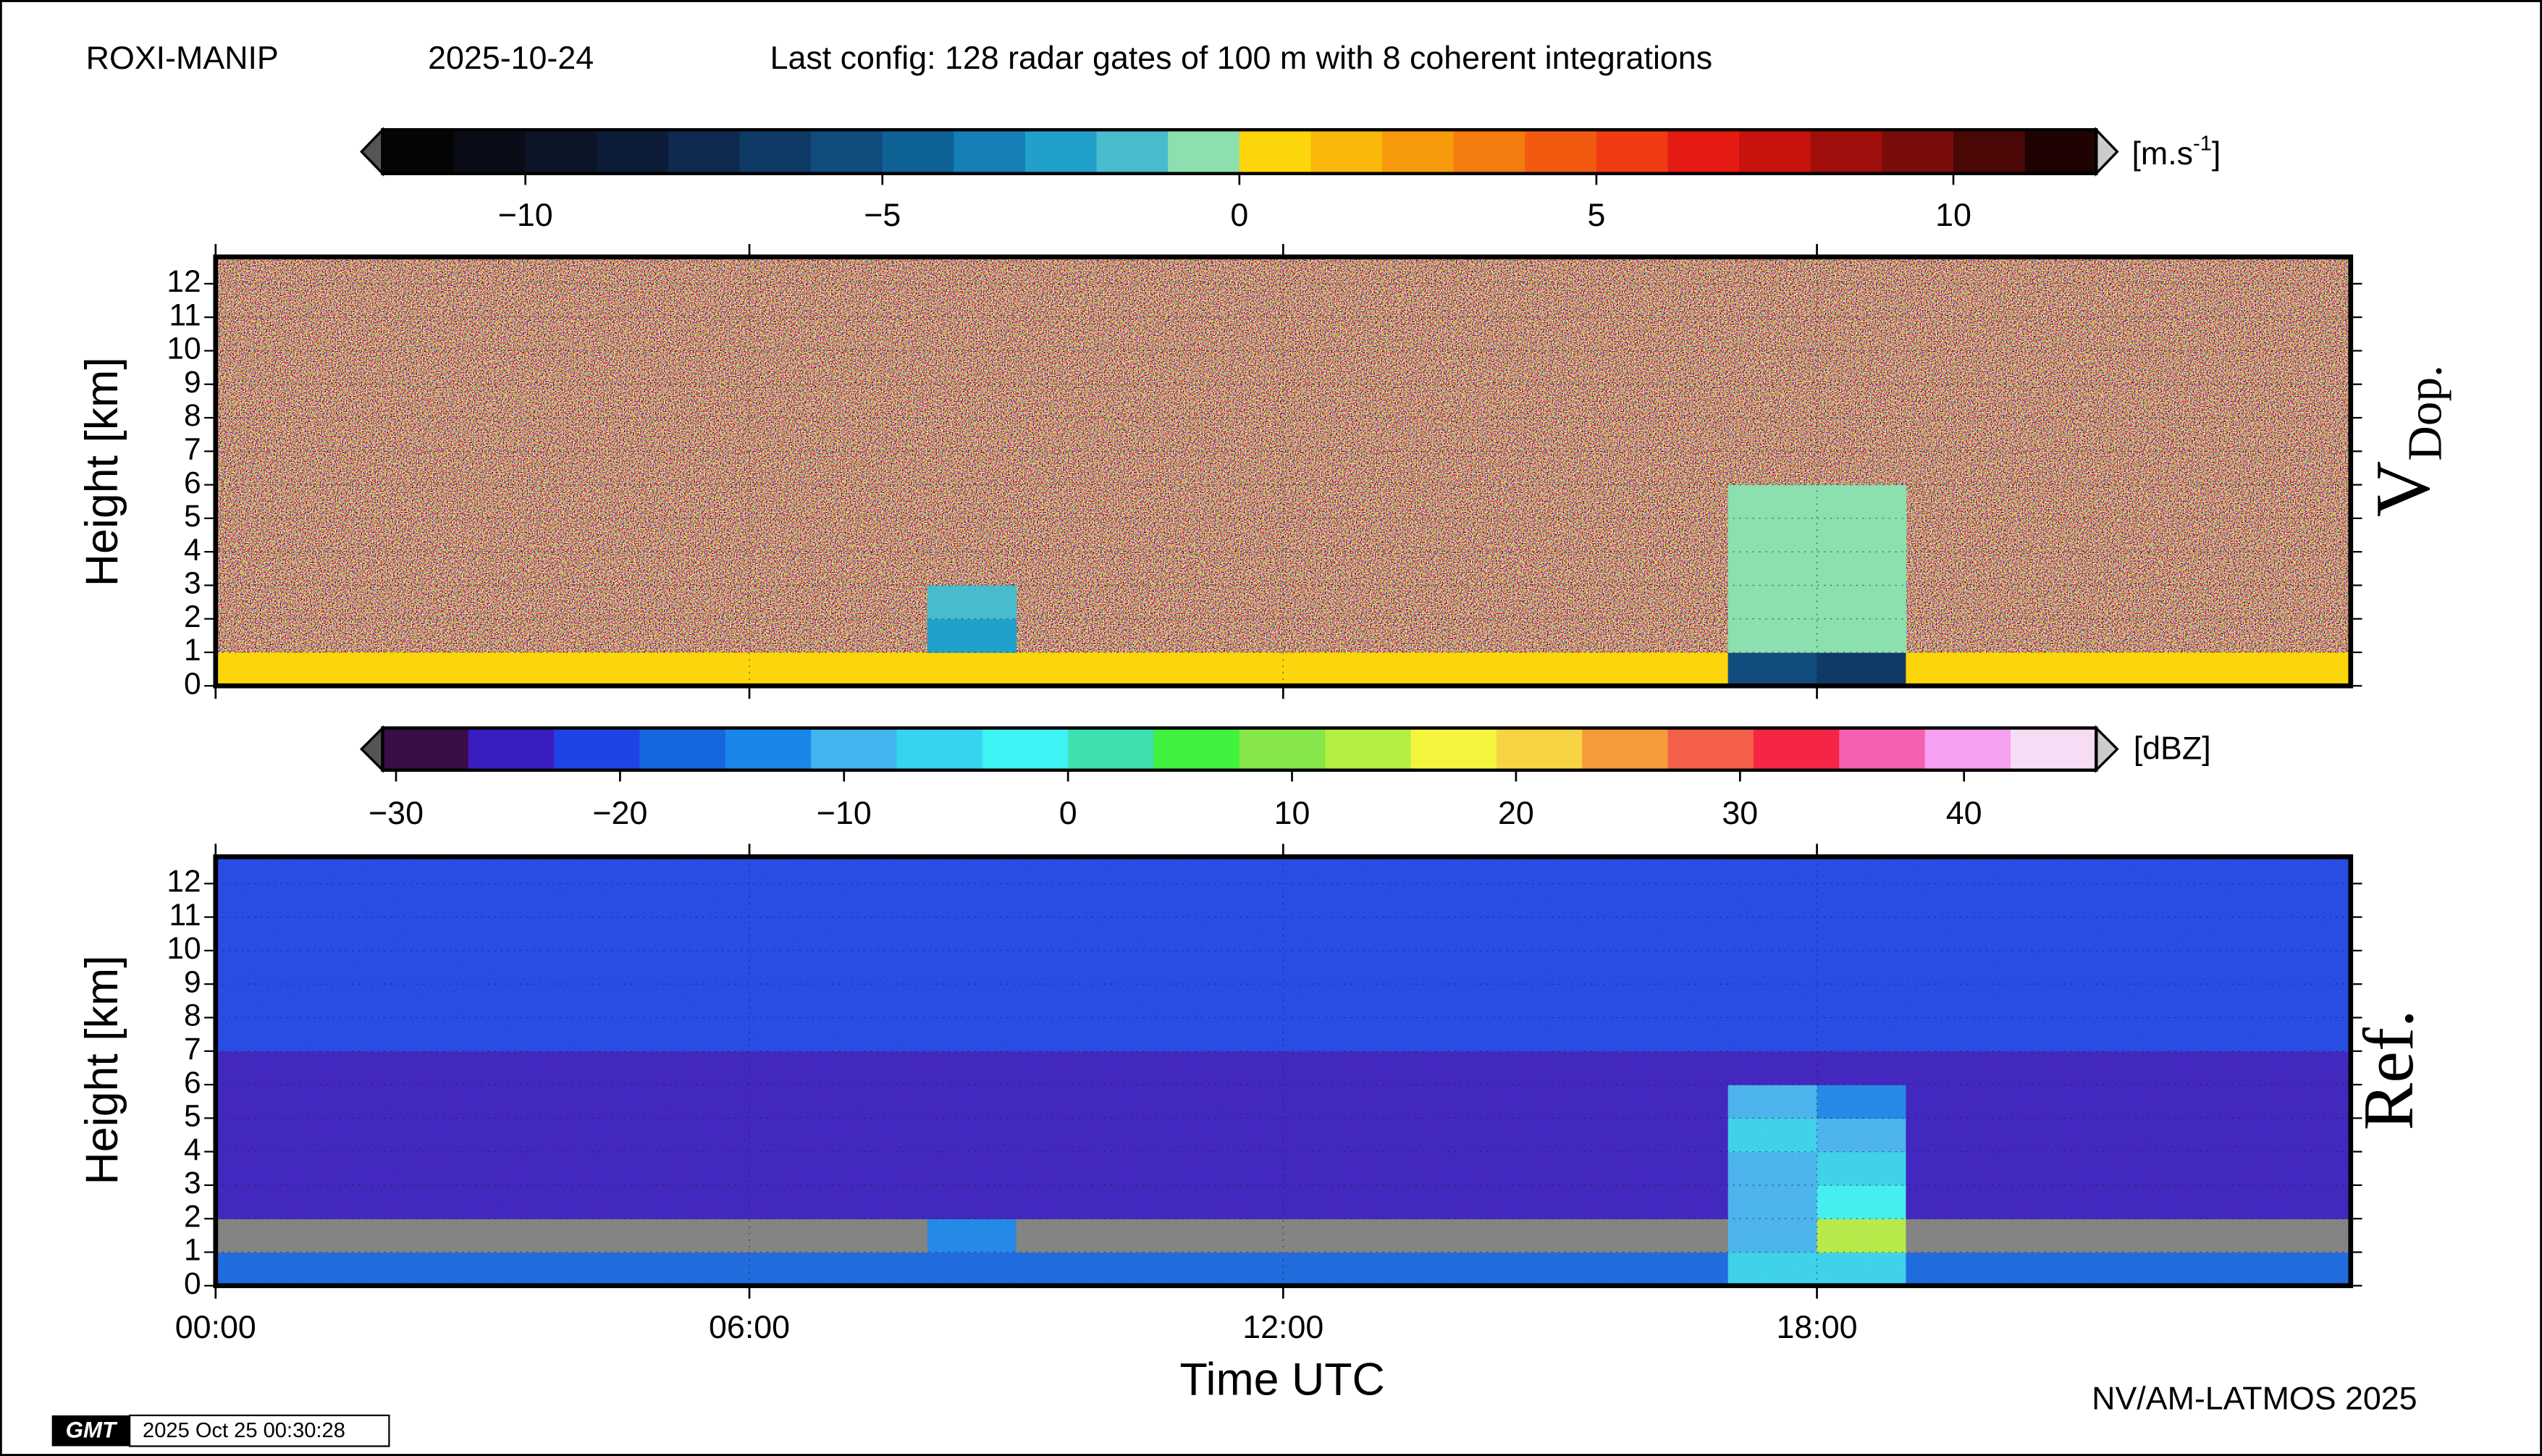 The height and width of the screenshot is (1456, 2542). I want to click on y-tick-label: 4, so click(192, 549).